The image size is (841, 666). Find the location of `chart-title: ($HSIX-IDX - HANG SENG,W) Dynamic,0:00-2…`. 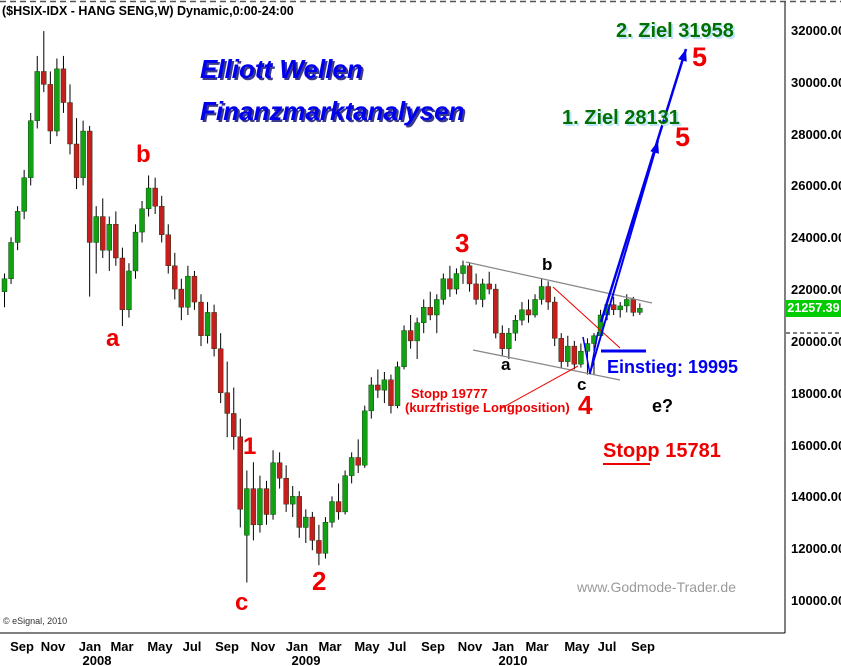

chart-title: ($HSIX-IDX - HANG SENG,W) Dynamic,0:00-2… is located at coordinates (148, 11).